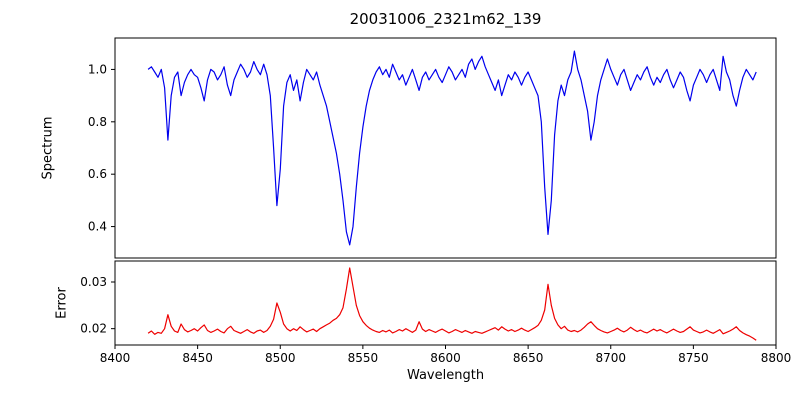 The height and width of the screenshot is (400, 800). I want to click on y-tick-label: 0.02, so click(93, 329).